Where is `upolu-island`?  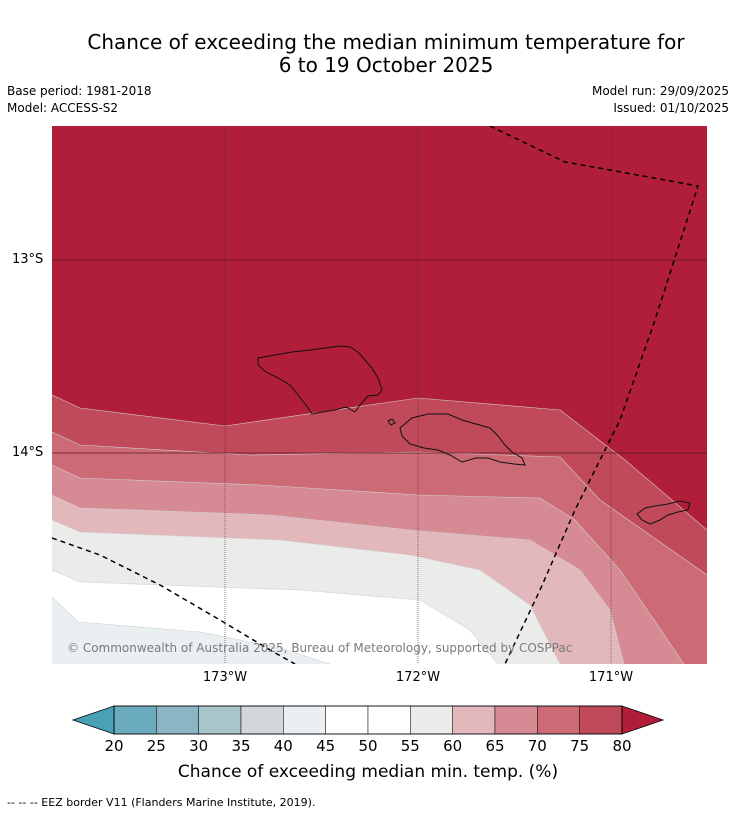
upolu-island is located at coordinates (462, 439).